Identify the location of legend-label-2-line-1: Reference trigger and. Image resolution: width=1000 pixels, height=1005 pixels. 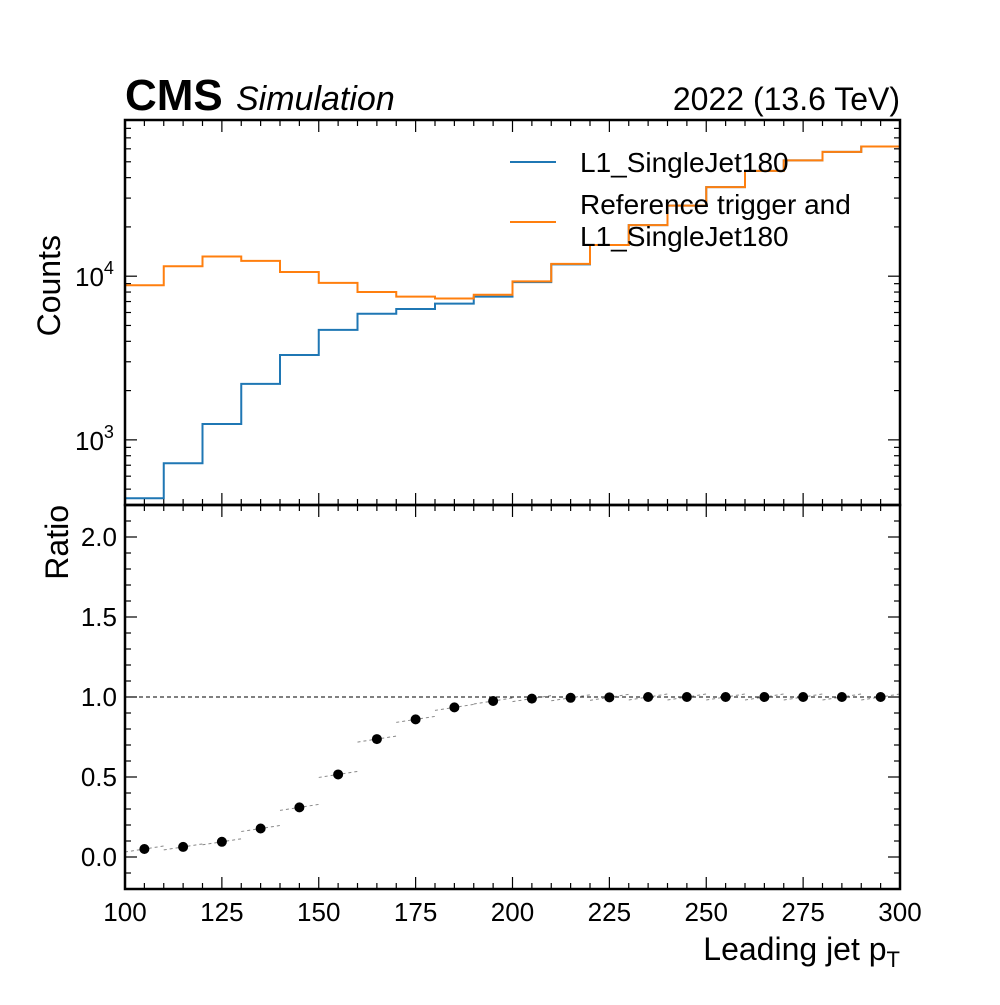
(715, 204).